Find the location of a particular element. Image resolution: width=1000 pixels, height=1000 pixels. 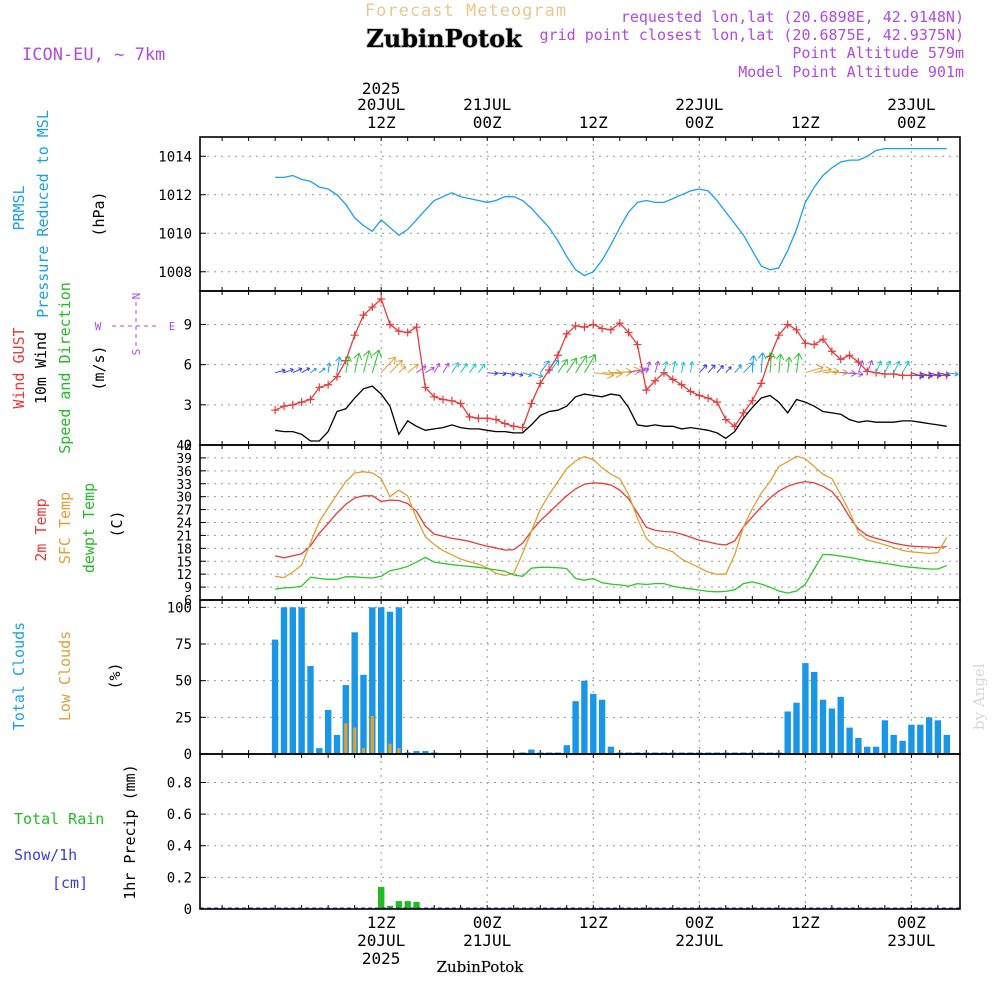

temperature-series-dewpt-temp is located at coordinates (611, 573).